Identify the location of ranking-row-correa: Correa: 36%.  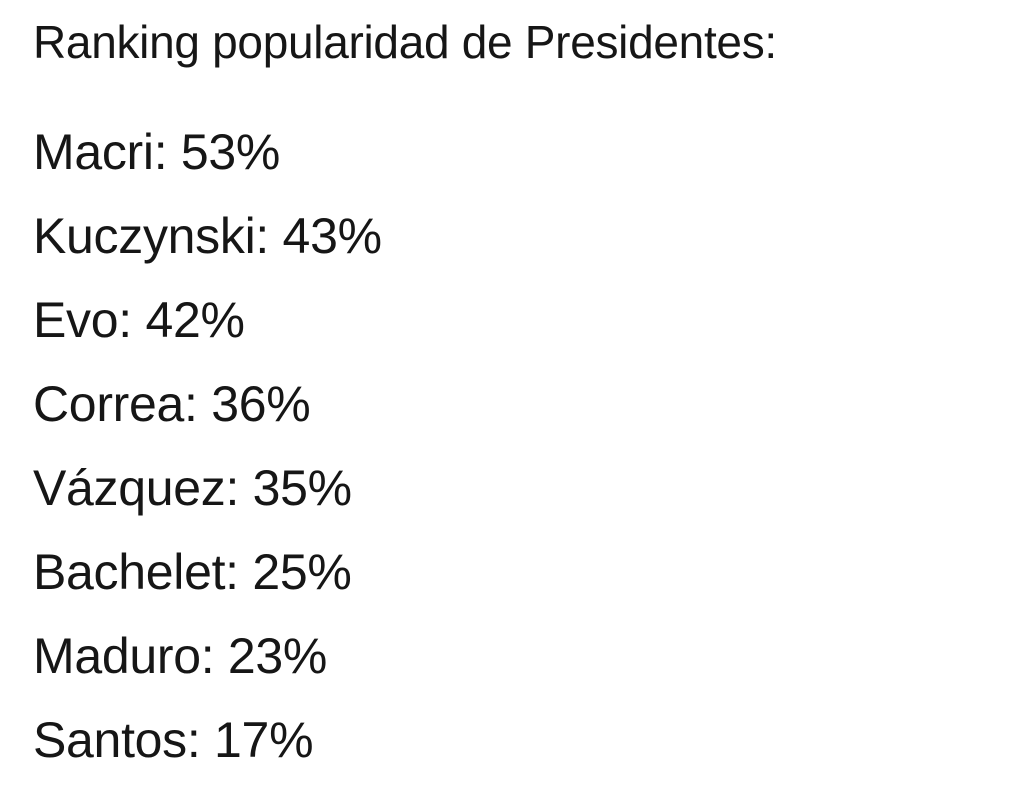
(172, 404).